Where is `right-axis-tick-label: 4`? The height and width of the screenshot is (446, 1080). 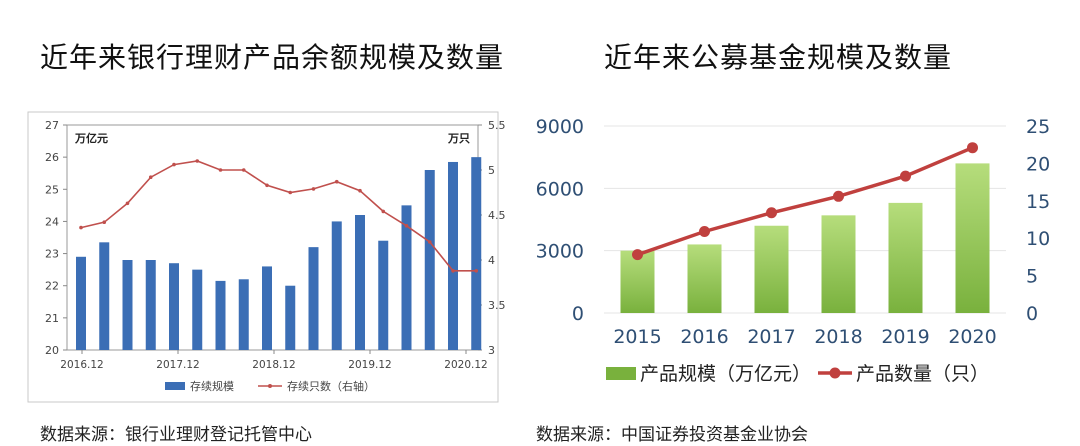
right-axis-tick-label: 4 is located at coordinates (491, 260).